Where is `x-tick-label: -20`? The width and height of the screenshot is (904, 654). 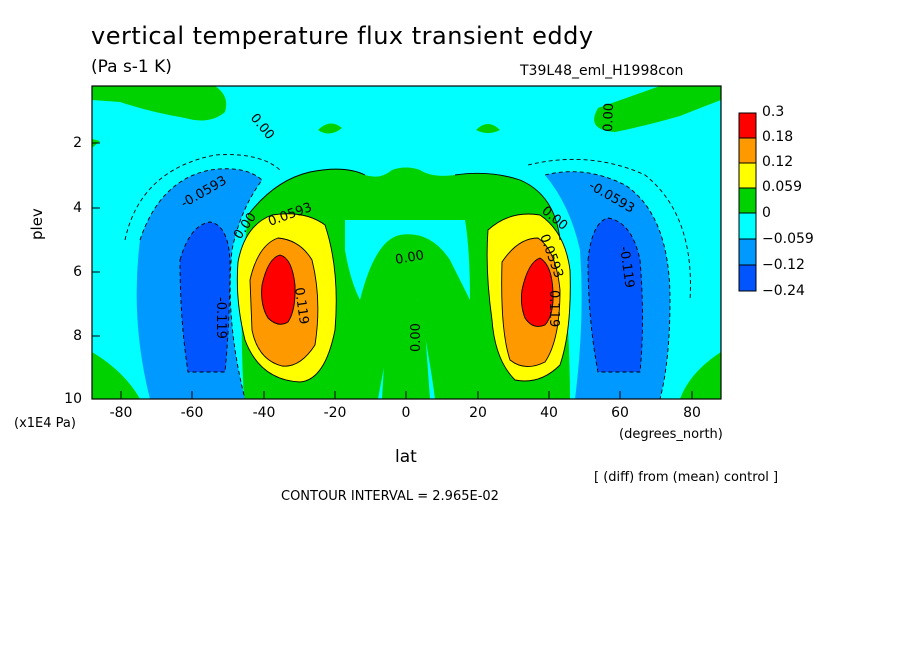
x-tick-label: -20 is located at coordinates (335, 413).